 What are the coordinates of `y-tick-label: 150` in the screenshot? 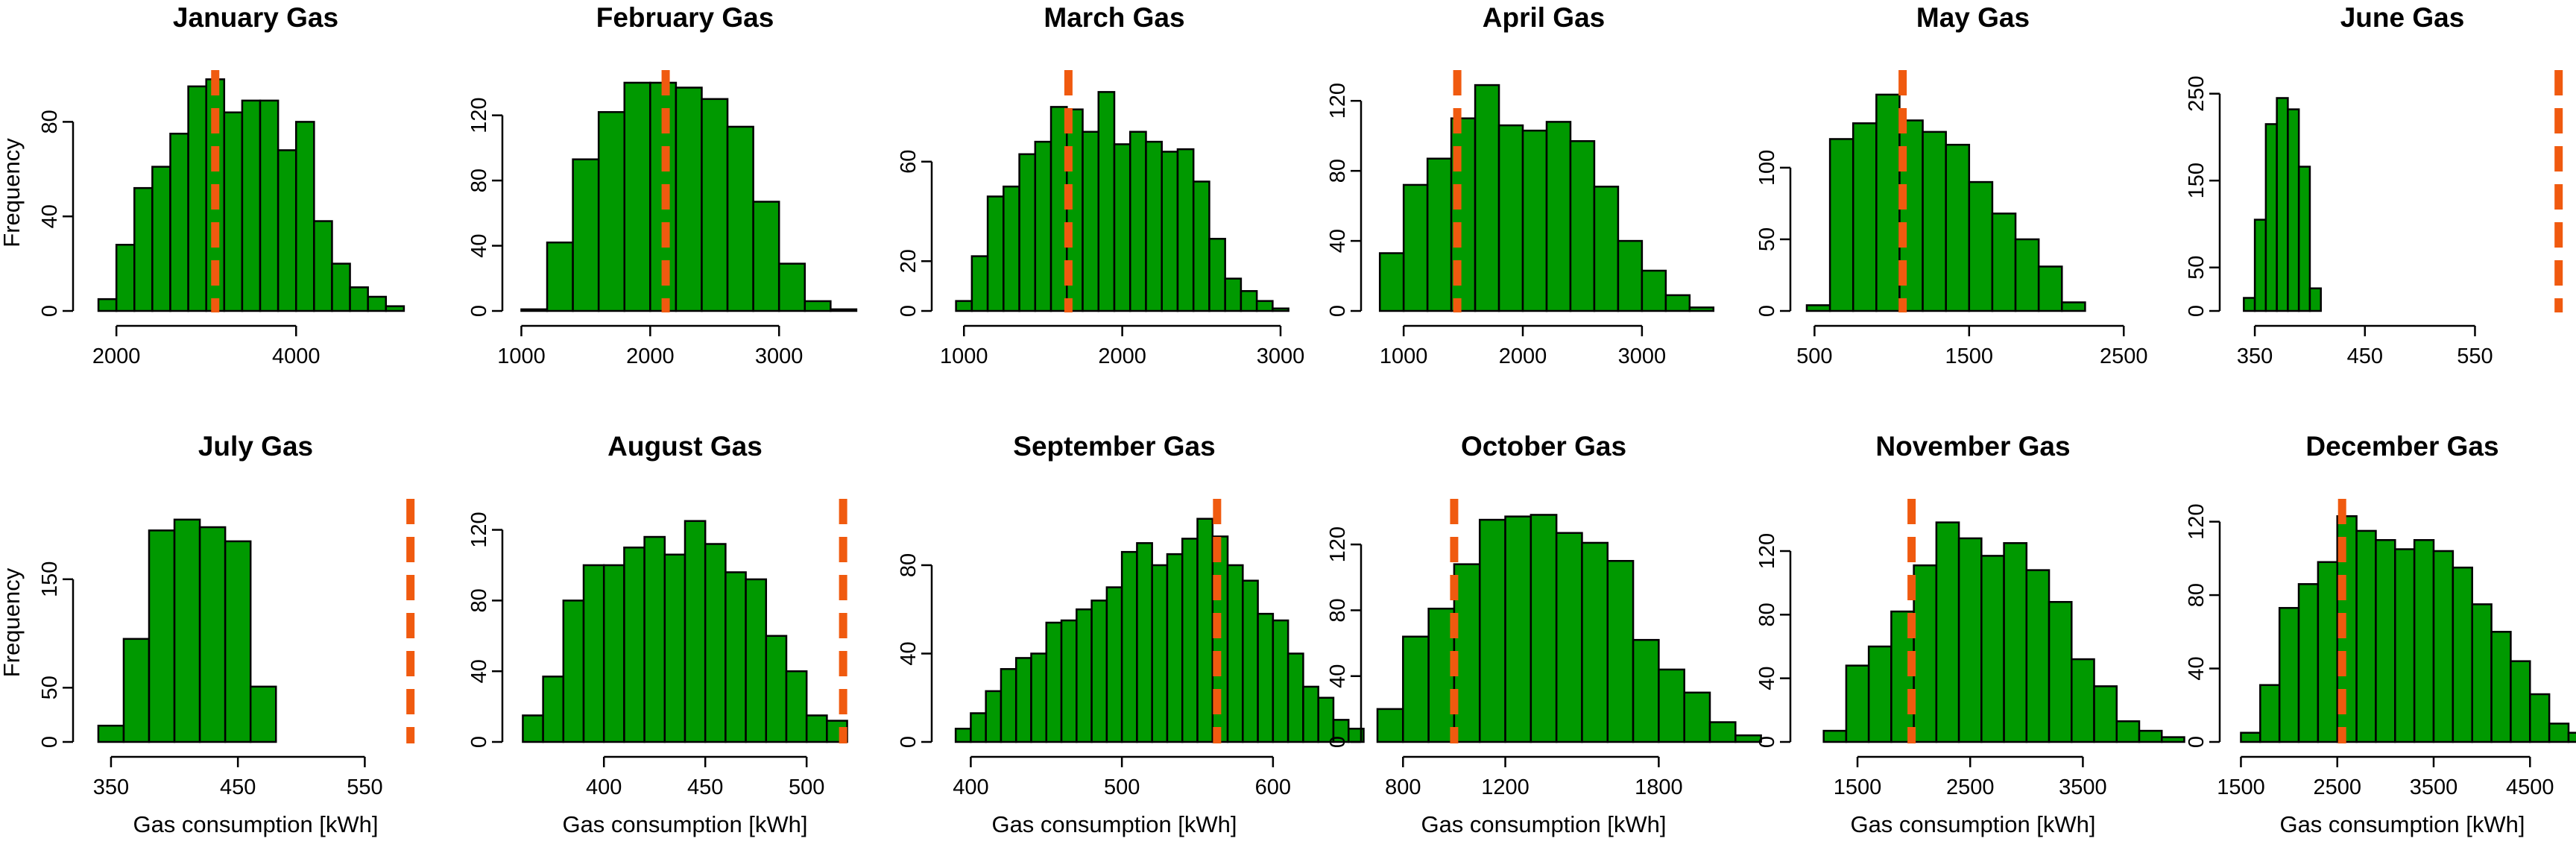 It's located at (50, 579).